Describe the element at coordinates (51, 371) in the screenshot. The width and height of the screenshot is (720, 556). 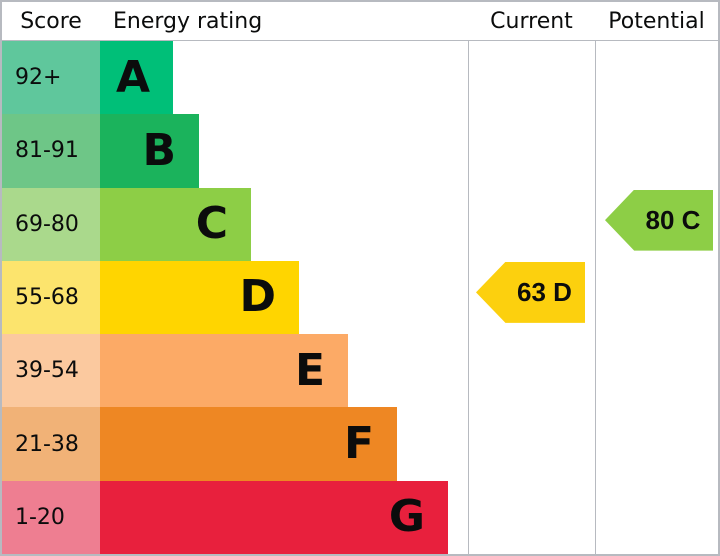
I see `score-range-cell: 39-54` at that location.